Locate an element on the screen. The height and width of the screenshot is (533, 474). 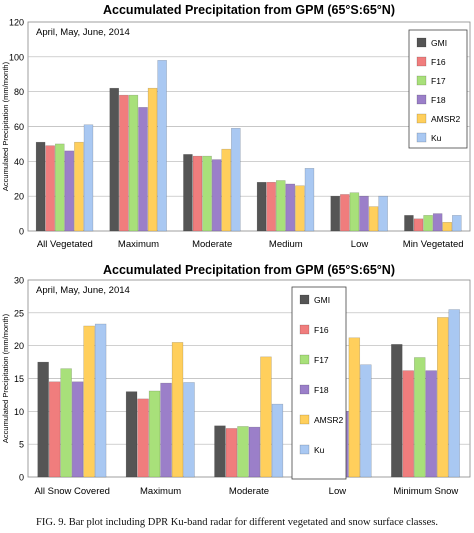
y-tick-label: 15 is located at coordinates (19, 379).